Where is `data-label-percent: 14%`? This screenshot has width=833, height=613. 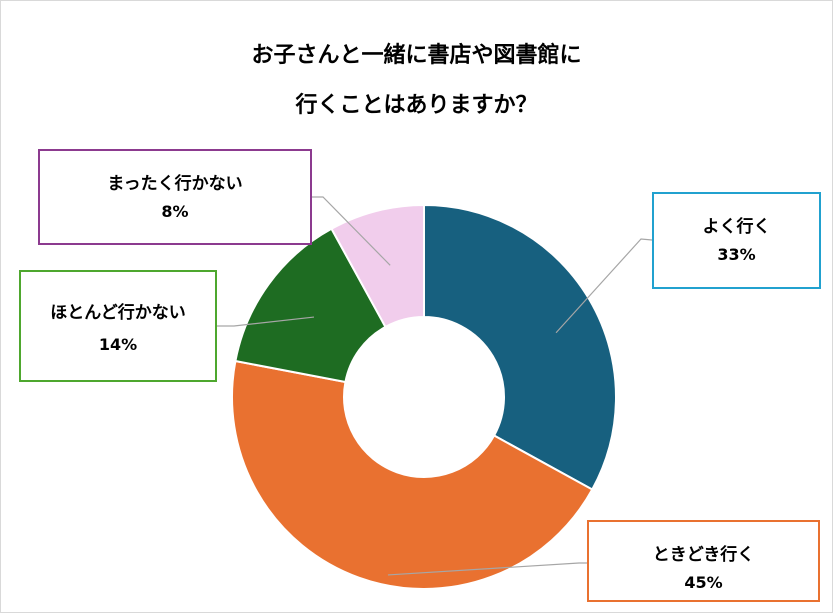 data-label-percent: 14% is located at coordinates (118, 344).